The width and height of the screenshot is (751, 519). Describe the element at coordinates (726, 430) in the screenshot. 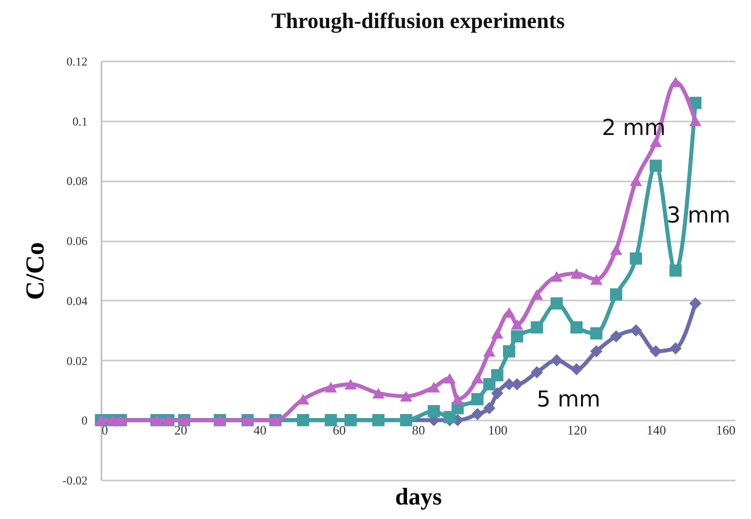

I see `x-tick-label: 160` at that location.